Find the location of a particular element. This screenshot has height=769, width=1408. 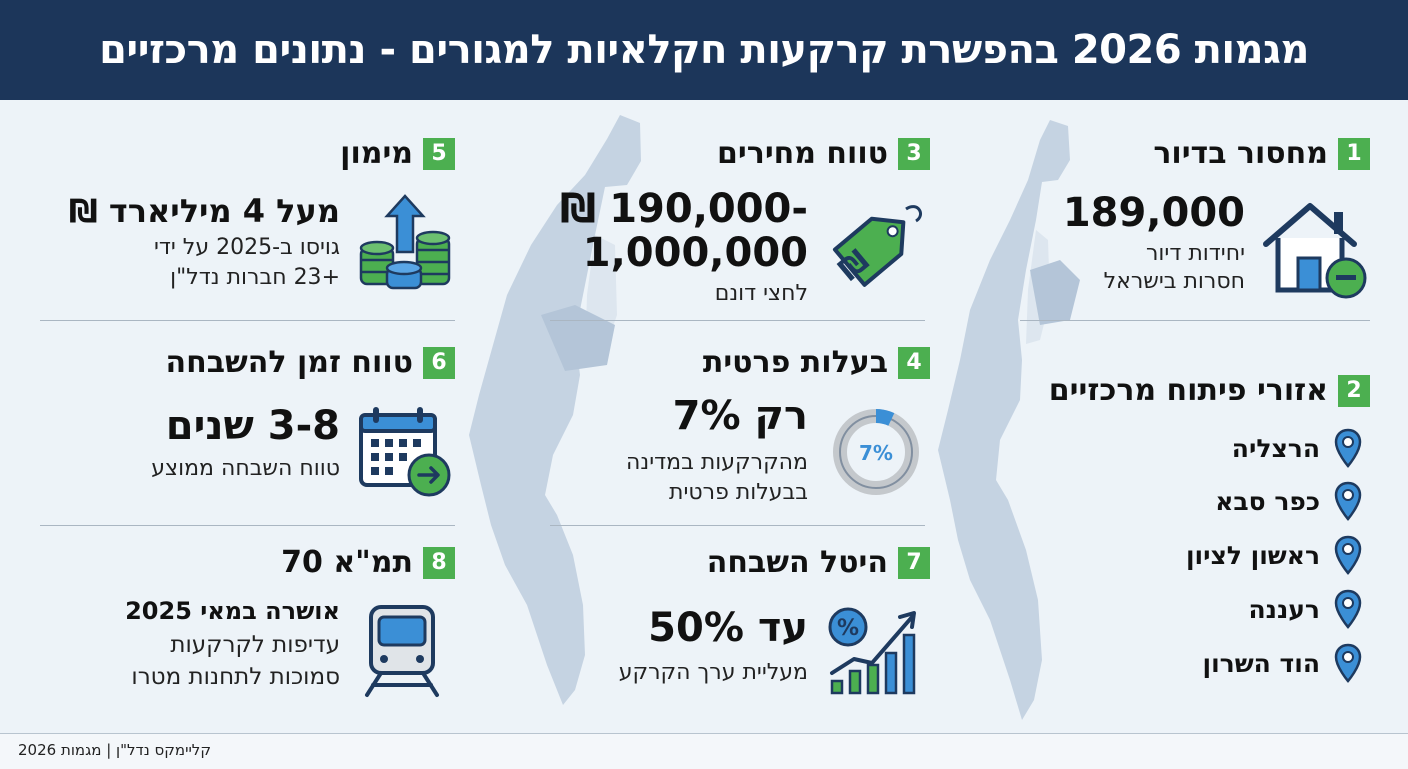

donut-slice-highlight is located at coordinates (885, 417).